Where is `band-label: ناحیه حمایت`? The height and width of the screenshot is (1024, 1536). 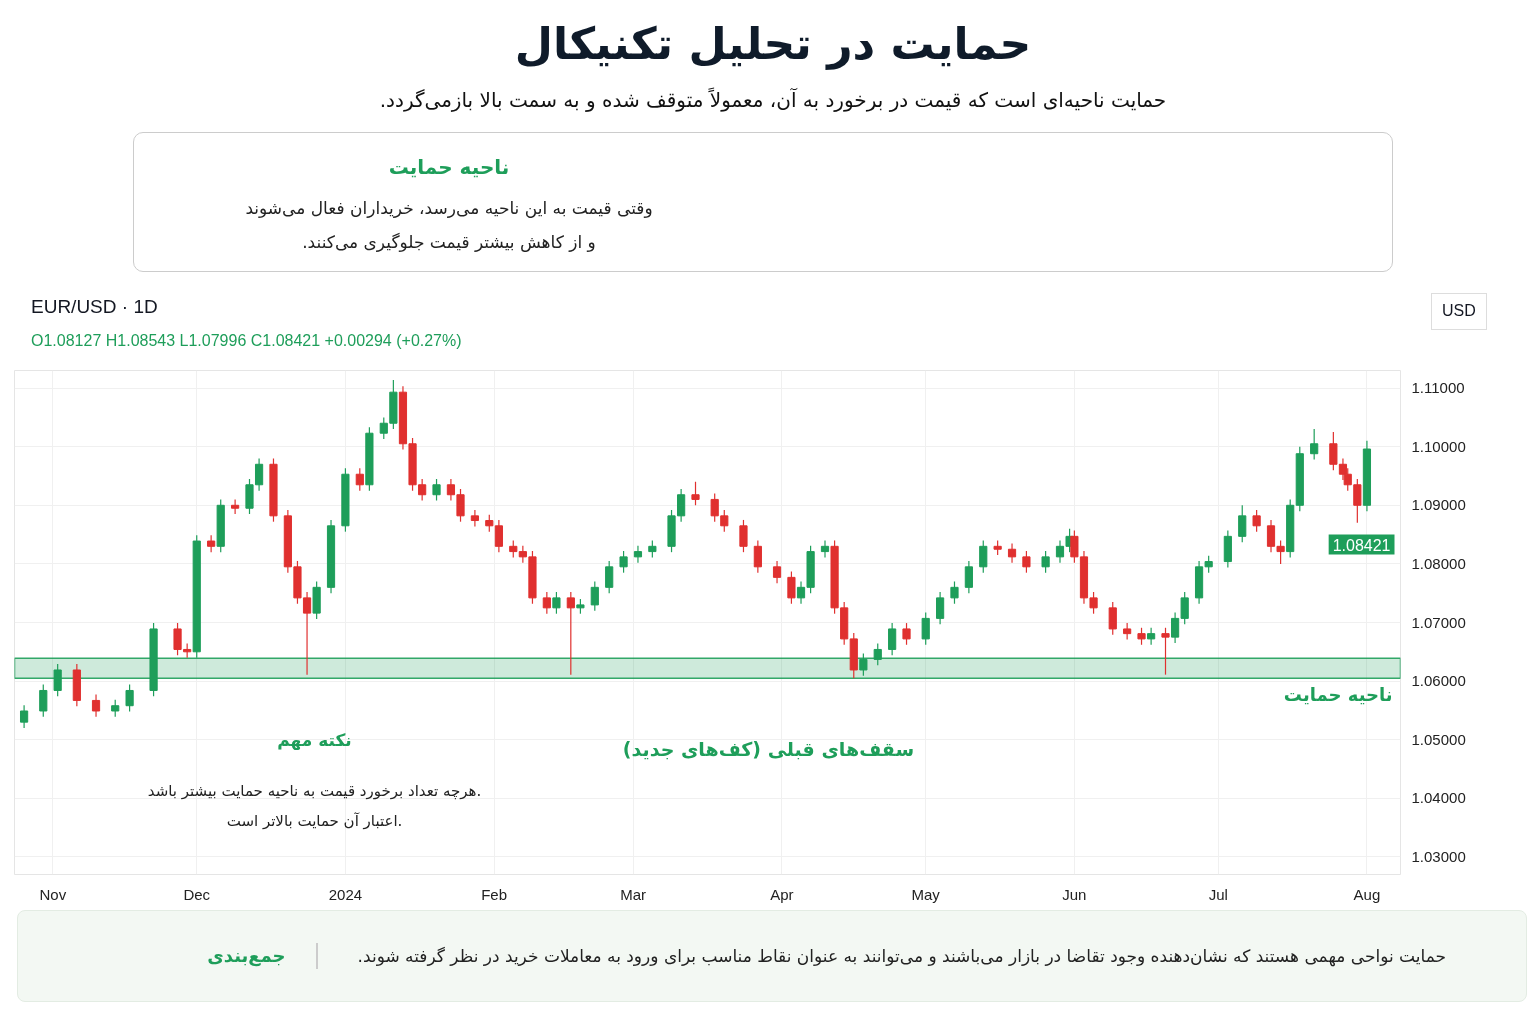
band-label: ناحیه حمایت is located at coordinates (1338, 695).